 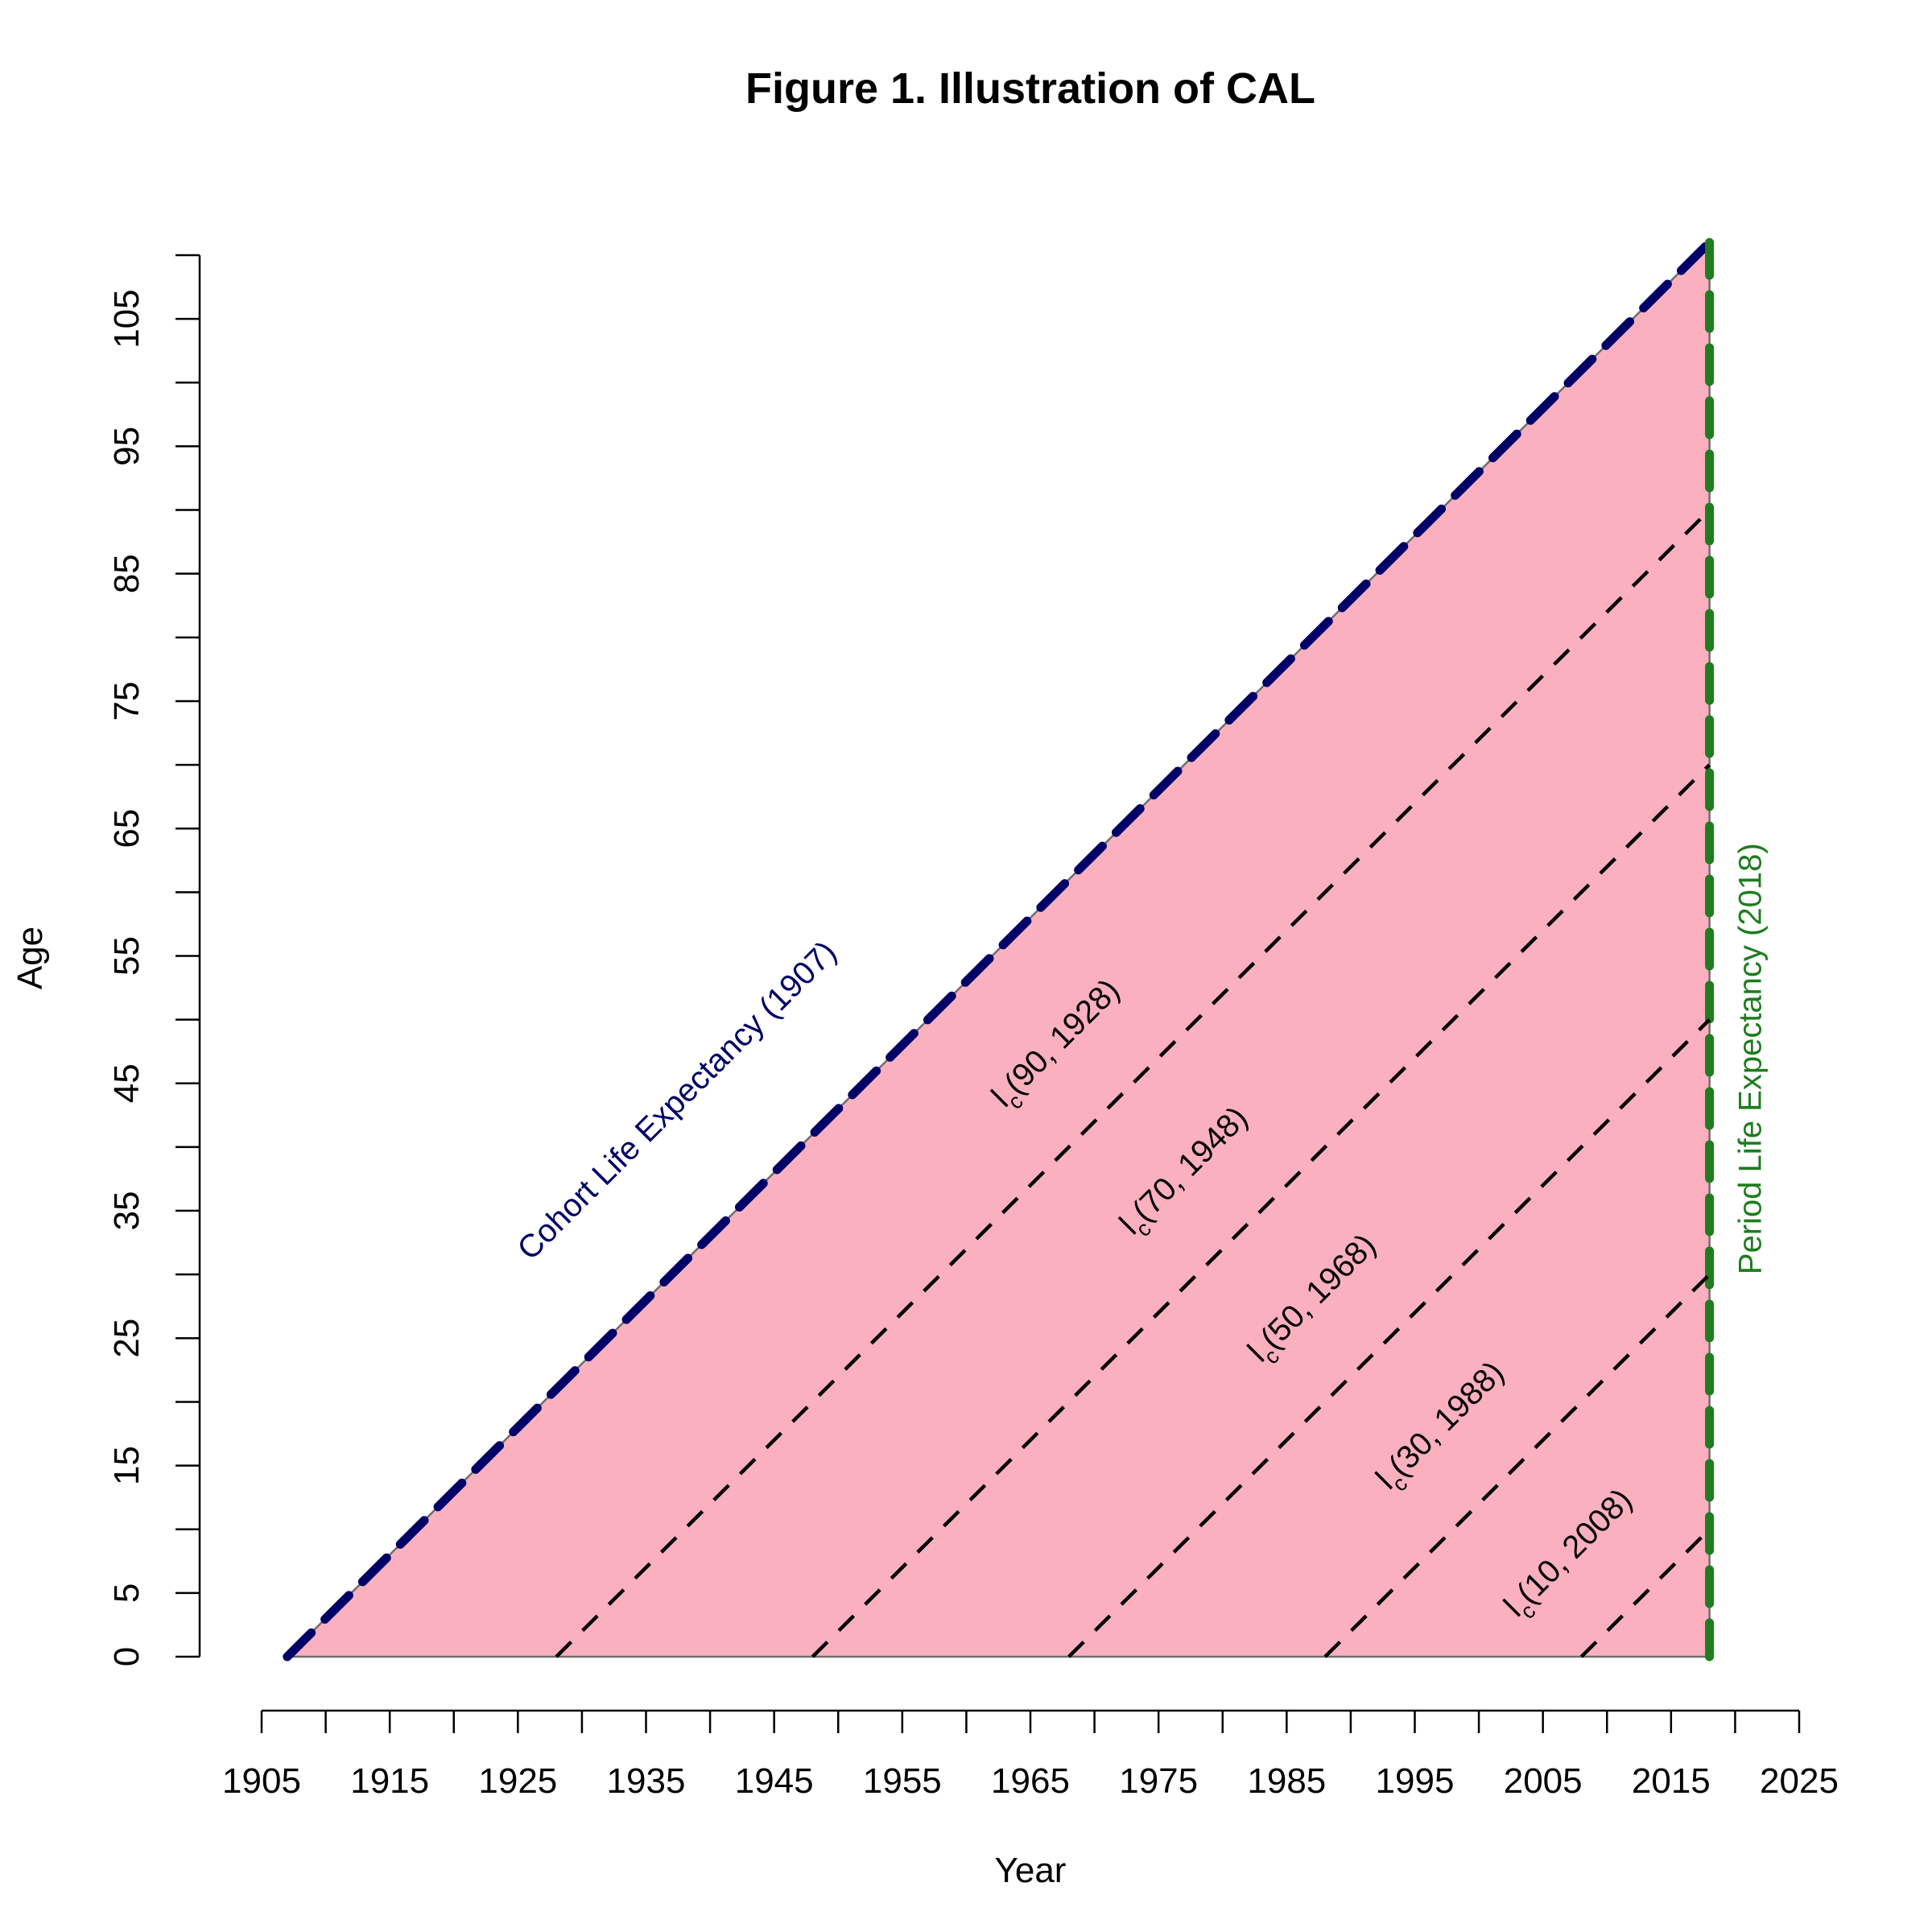 What do you see at coordinates (30, 958) in the screenshot?
I see `y-axis-label: Age` at bounding box center [30, 958].